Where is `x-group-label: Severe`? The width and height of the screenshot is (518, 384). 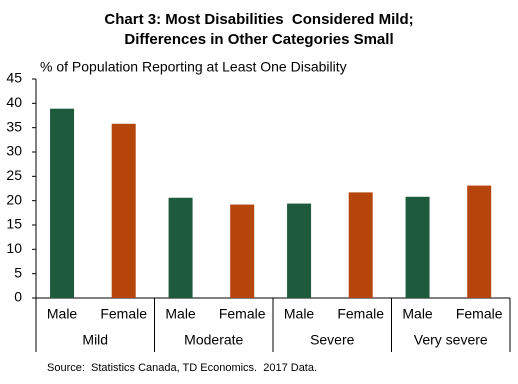 x-group-label: Severe is located at coordinates (332, 340).